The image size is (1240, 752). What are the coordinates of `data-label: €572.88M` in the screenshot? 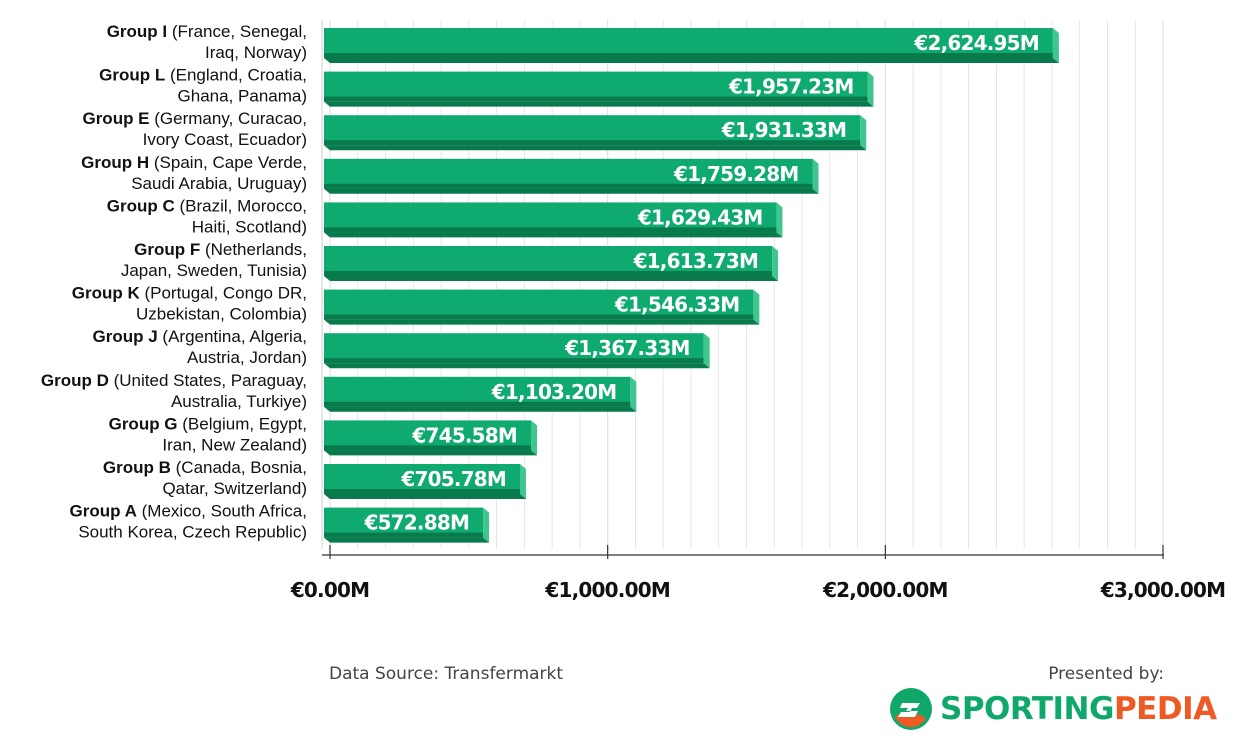 It's located at (416, 523).